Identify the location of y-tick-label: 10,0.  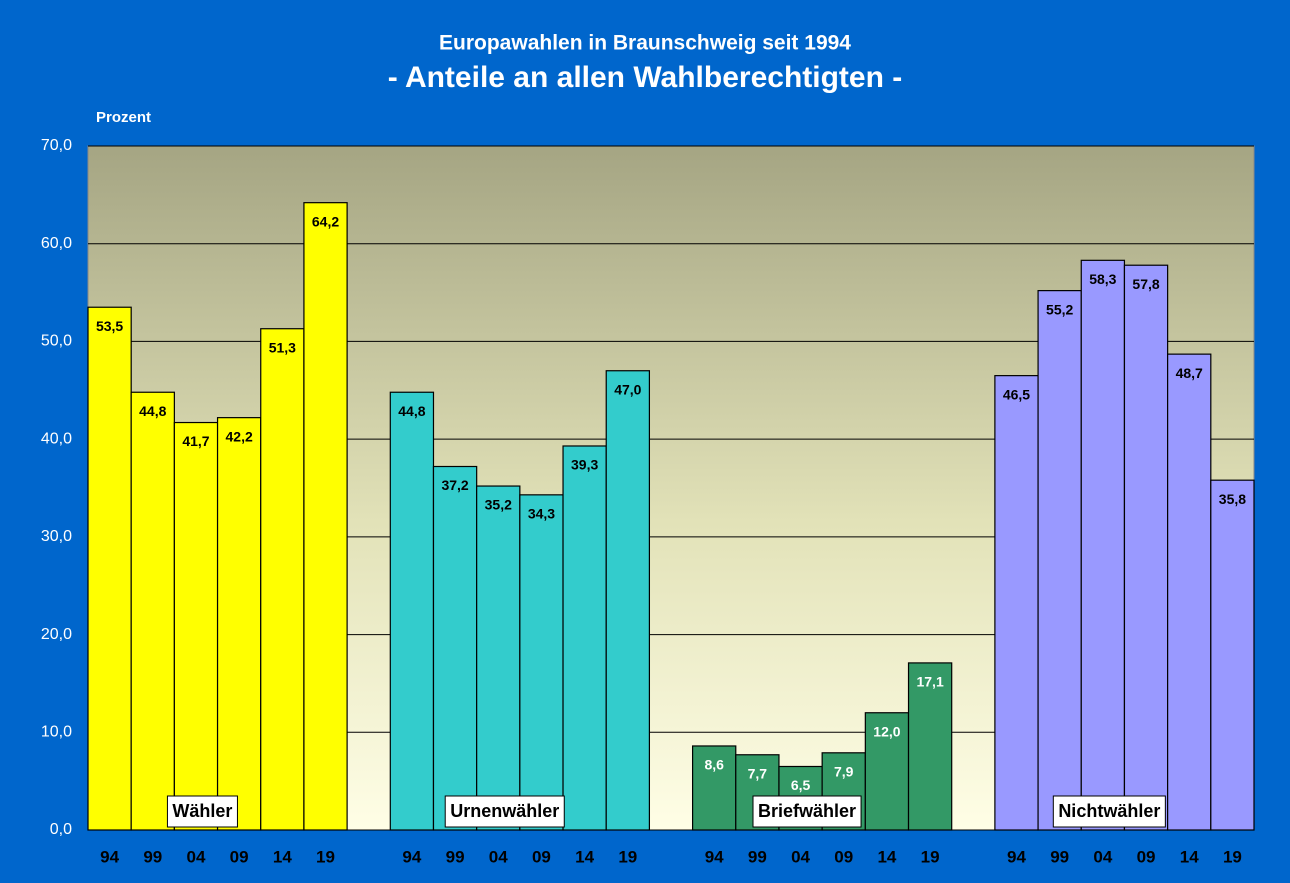
(56, 732).